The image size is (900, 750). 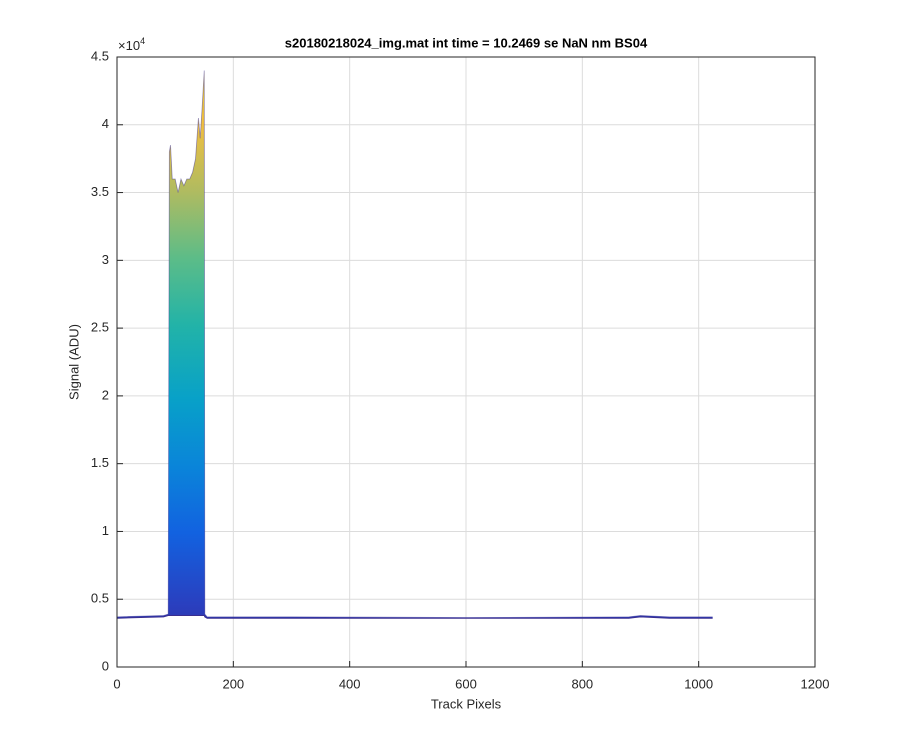 What do you see at coordinates (105, 259) in the screenshot?
I see `y-tick-label: 3` at bounding box center [105, 259].